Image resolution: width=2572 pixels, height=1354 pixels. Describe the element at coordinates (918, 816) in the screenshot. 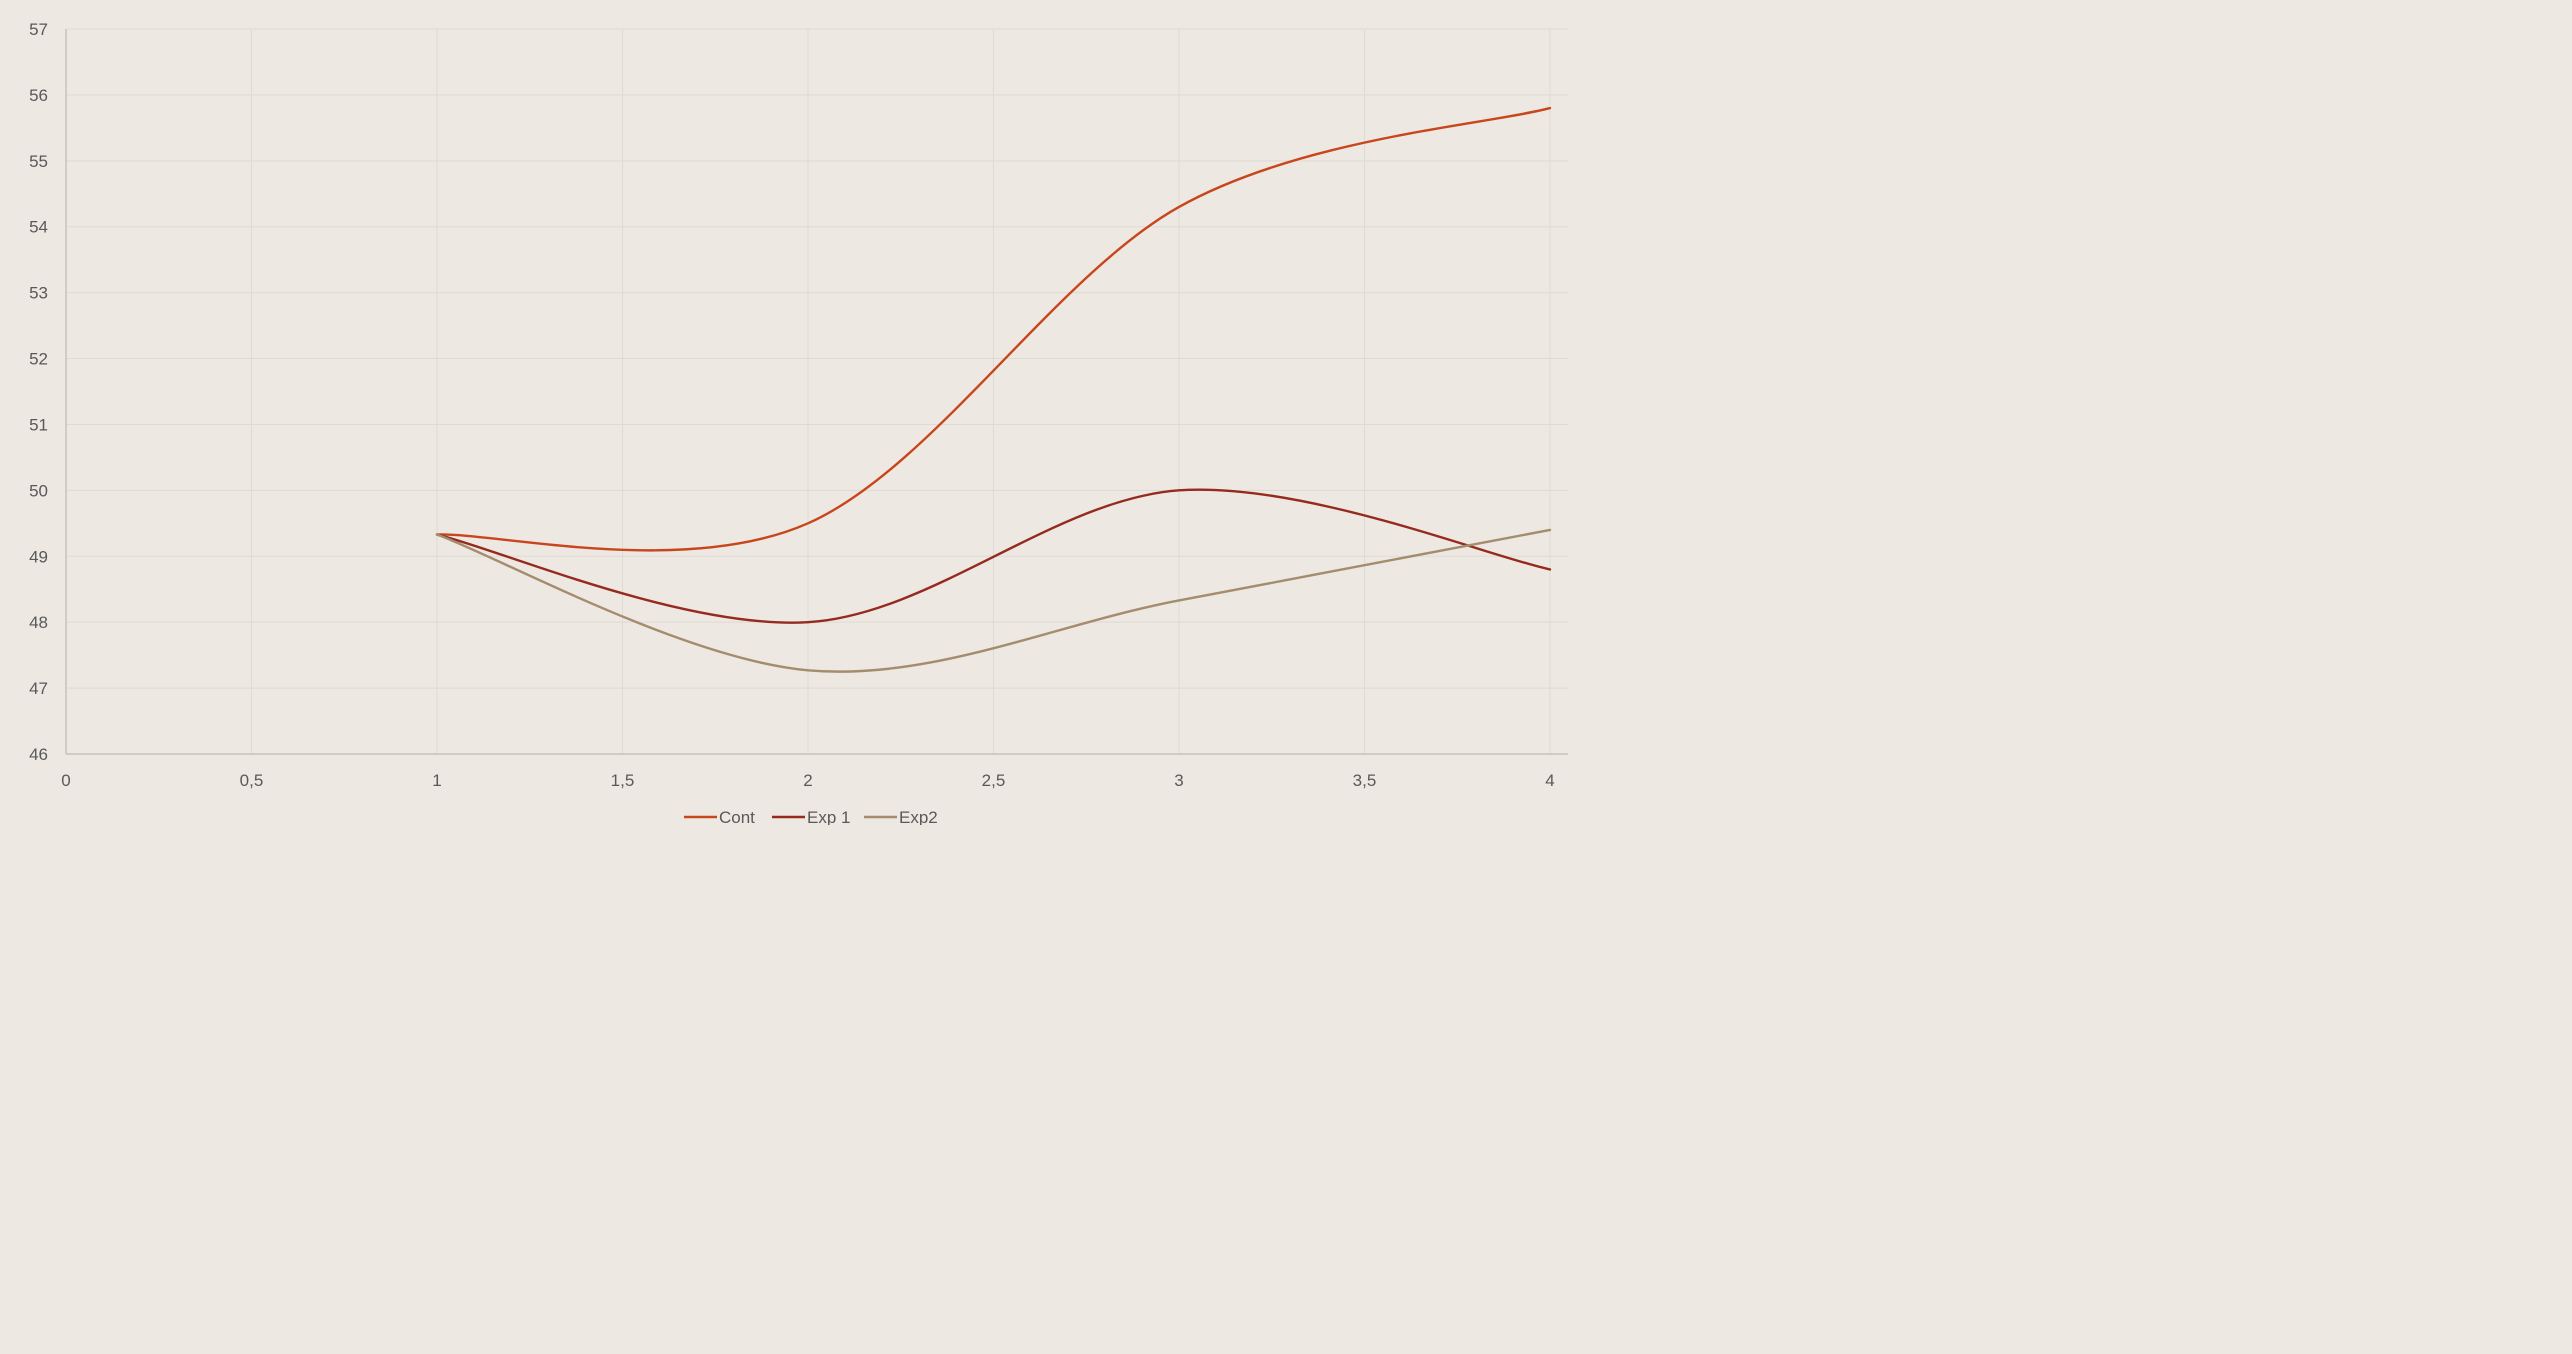

I see `legend-label-exp2: Exp2` at that location.